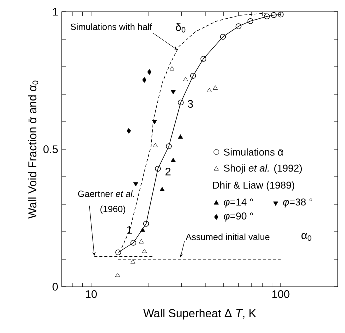 Image resolution: width=345 pixels, height=333 pixels. What do you see at coordinates (254, 152) in the screenshot?
I see `legend-label: Simulations ᾱ` at bounding box center [254, 152].